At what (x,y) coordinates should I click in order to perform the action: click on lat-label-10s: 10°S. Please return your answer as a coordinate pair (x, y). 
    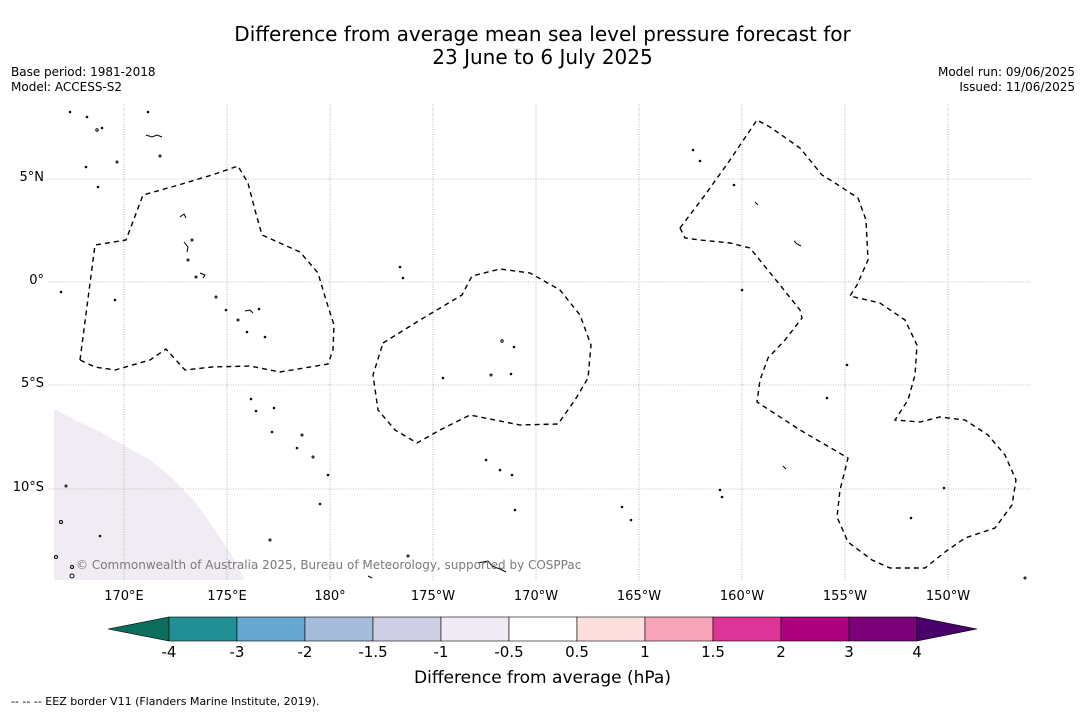
    Looking at the image, I should click on (28, 487).